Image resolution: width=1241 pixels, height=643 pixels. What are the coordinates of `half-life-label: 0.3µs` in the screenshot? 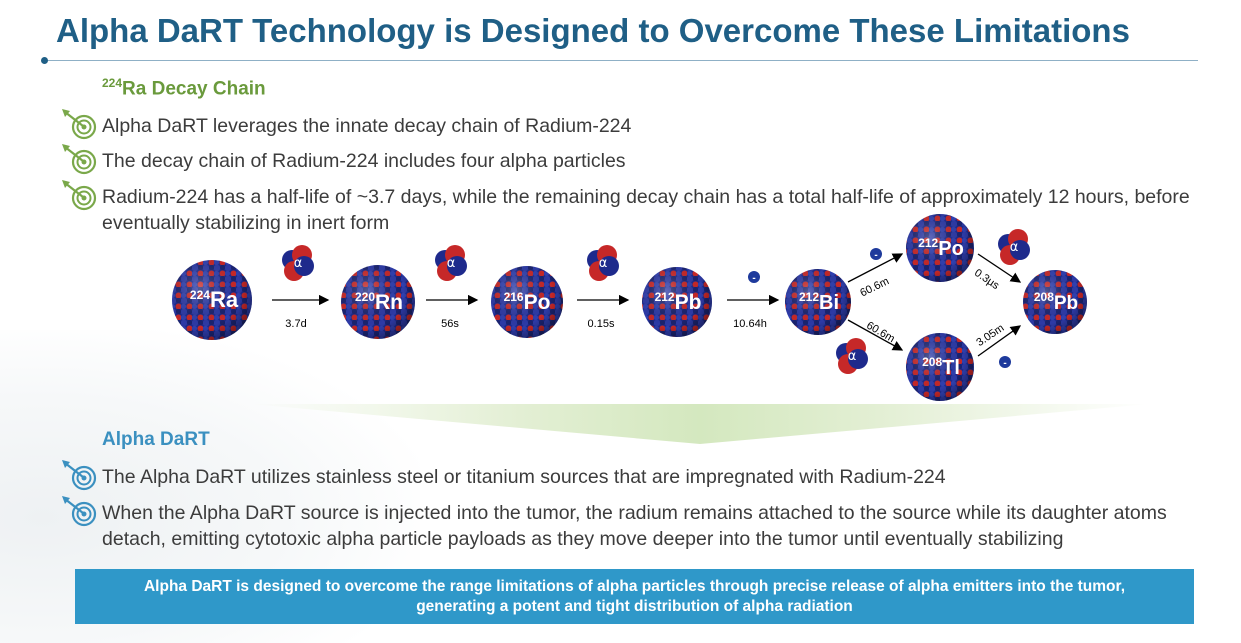 It's located at (987, 279).